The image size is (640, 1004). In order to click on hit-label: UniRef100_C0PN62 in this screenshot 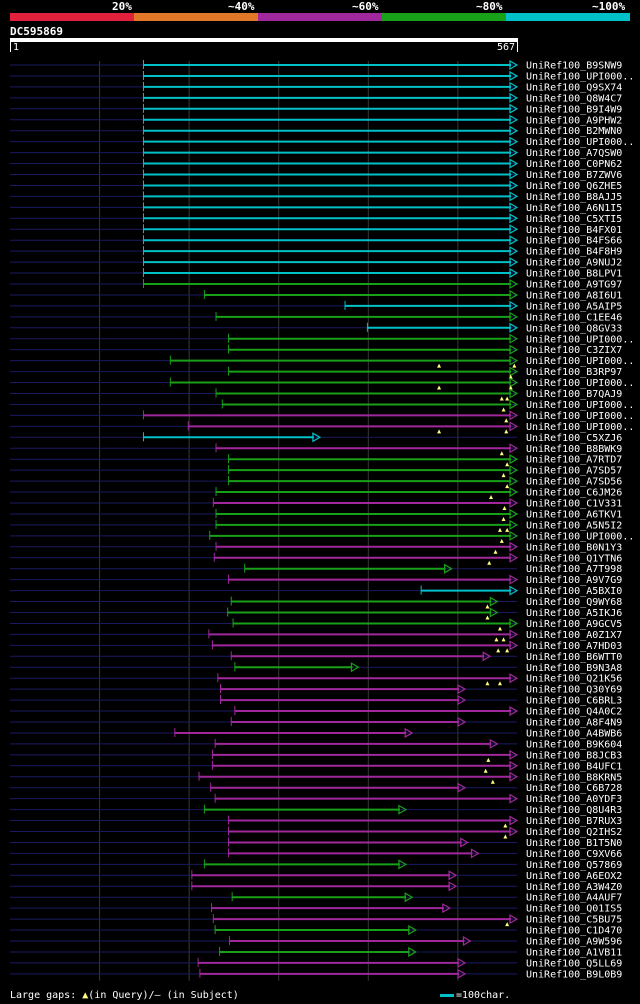, I will do `click(574, 164)`.